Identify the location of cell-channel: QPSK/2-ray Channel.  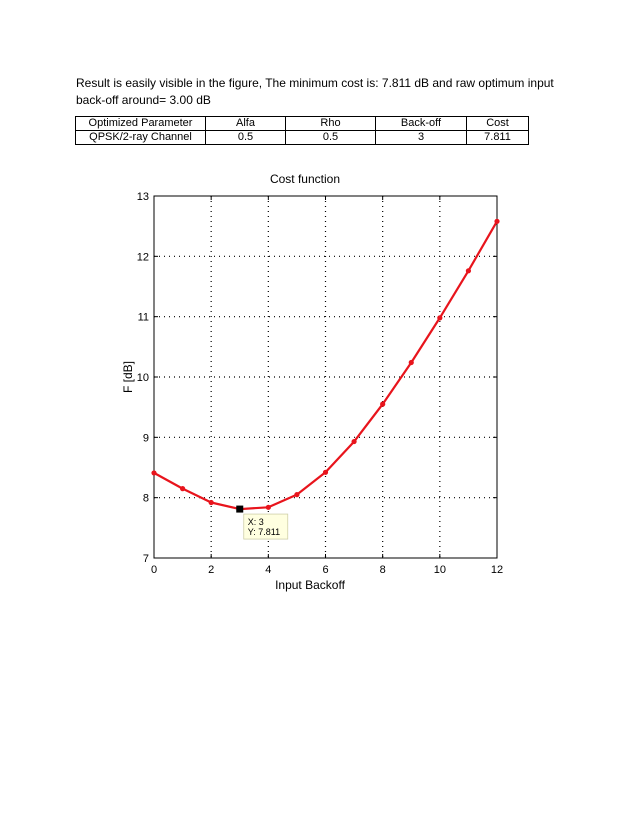
(140, 137).